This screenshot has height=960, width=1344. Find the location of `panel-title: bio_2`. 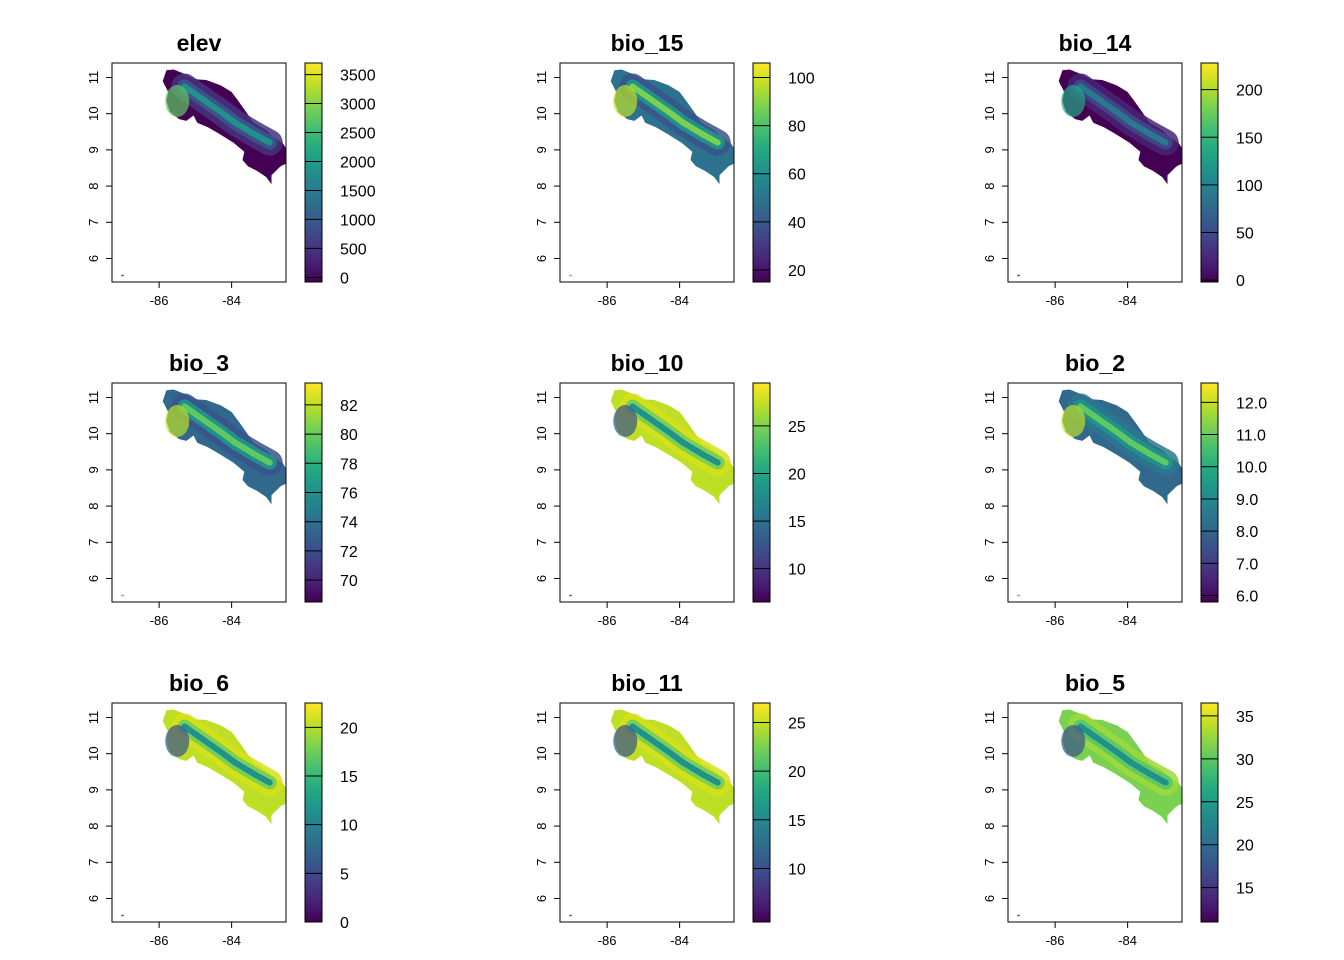

panel-title: bio_2 is located at coordinates (1095, 363).